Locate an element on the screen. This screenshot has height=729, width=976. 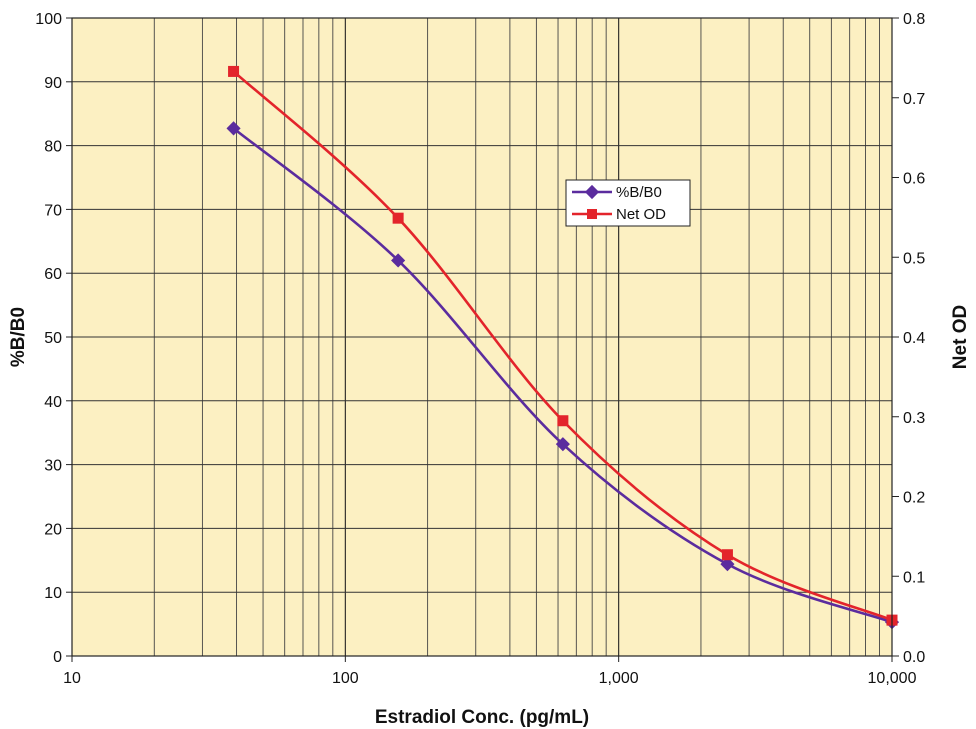
y-left-tick-label: 90 is located at coordinates (53, 83).